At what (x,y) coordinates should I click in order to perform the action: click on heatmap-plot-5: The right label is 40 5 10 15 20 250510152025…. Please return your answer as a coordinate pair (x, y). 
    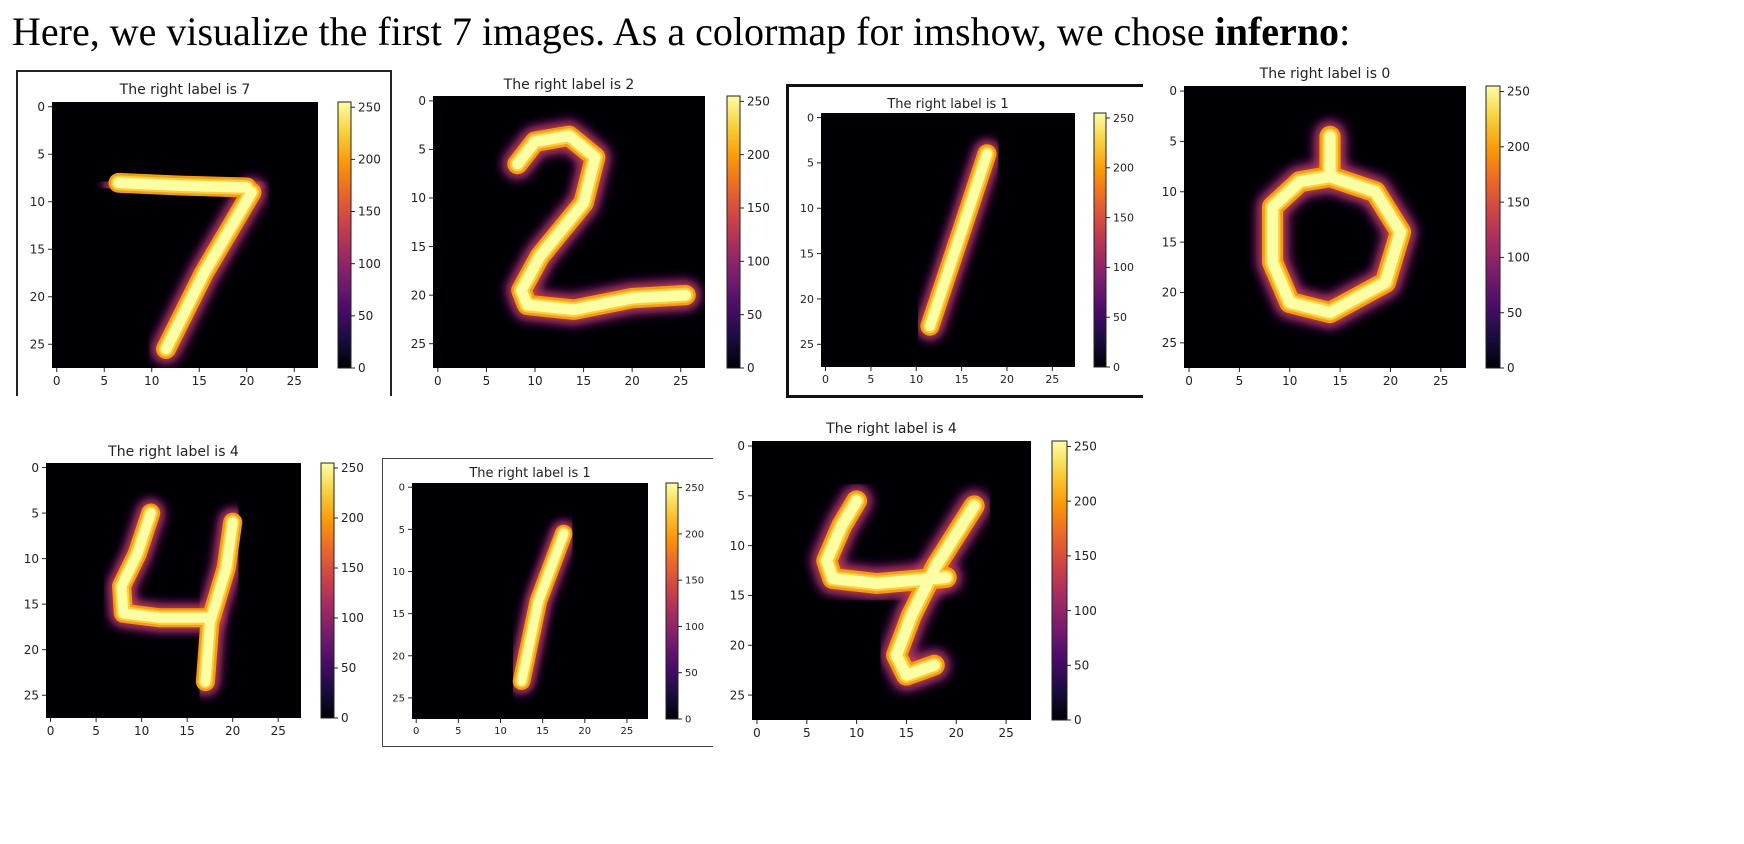
    Looking at the image, I should click on (194, 591).